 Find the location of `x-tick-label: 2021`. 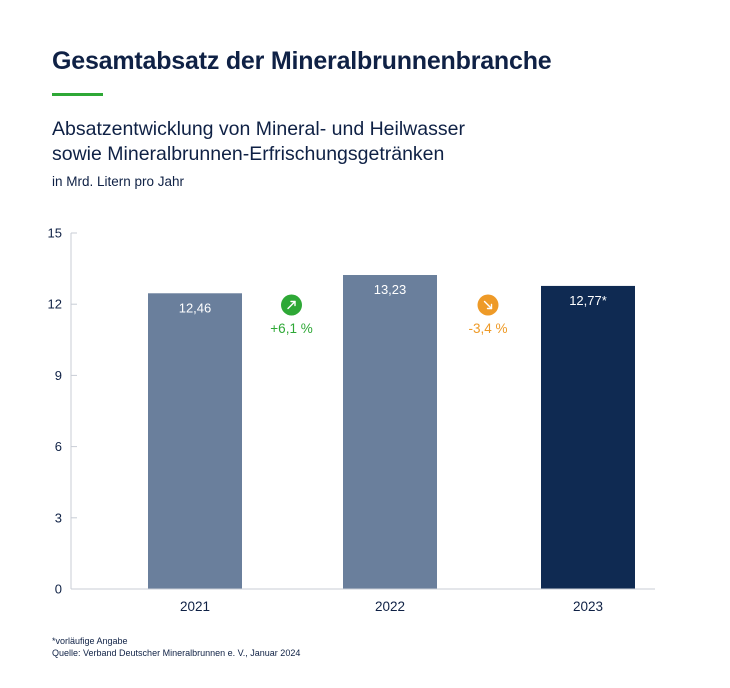

x-tick-label: 2021 is located at coordinates (195, 606).